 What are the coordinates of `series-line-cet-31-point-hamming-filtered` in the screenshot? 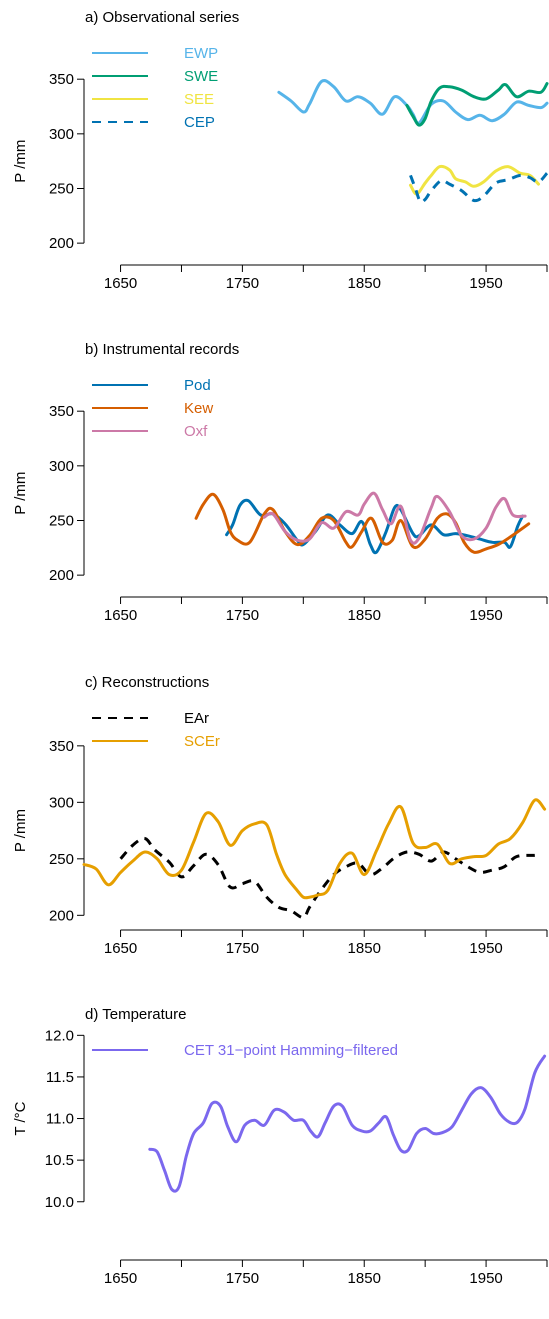 It's located at (347, 1123).